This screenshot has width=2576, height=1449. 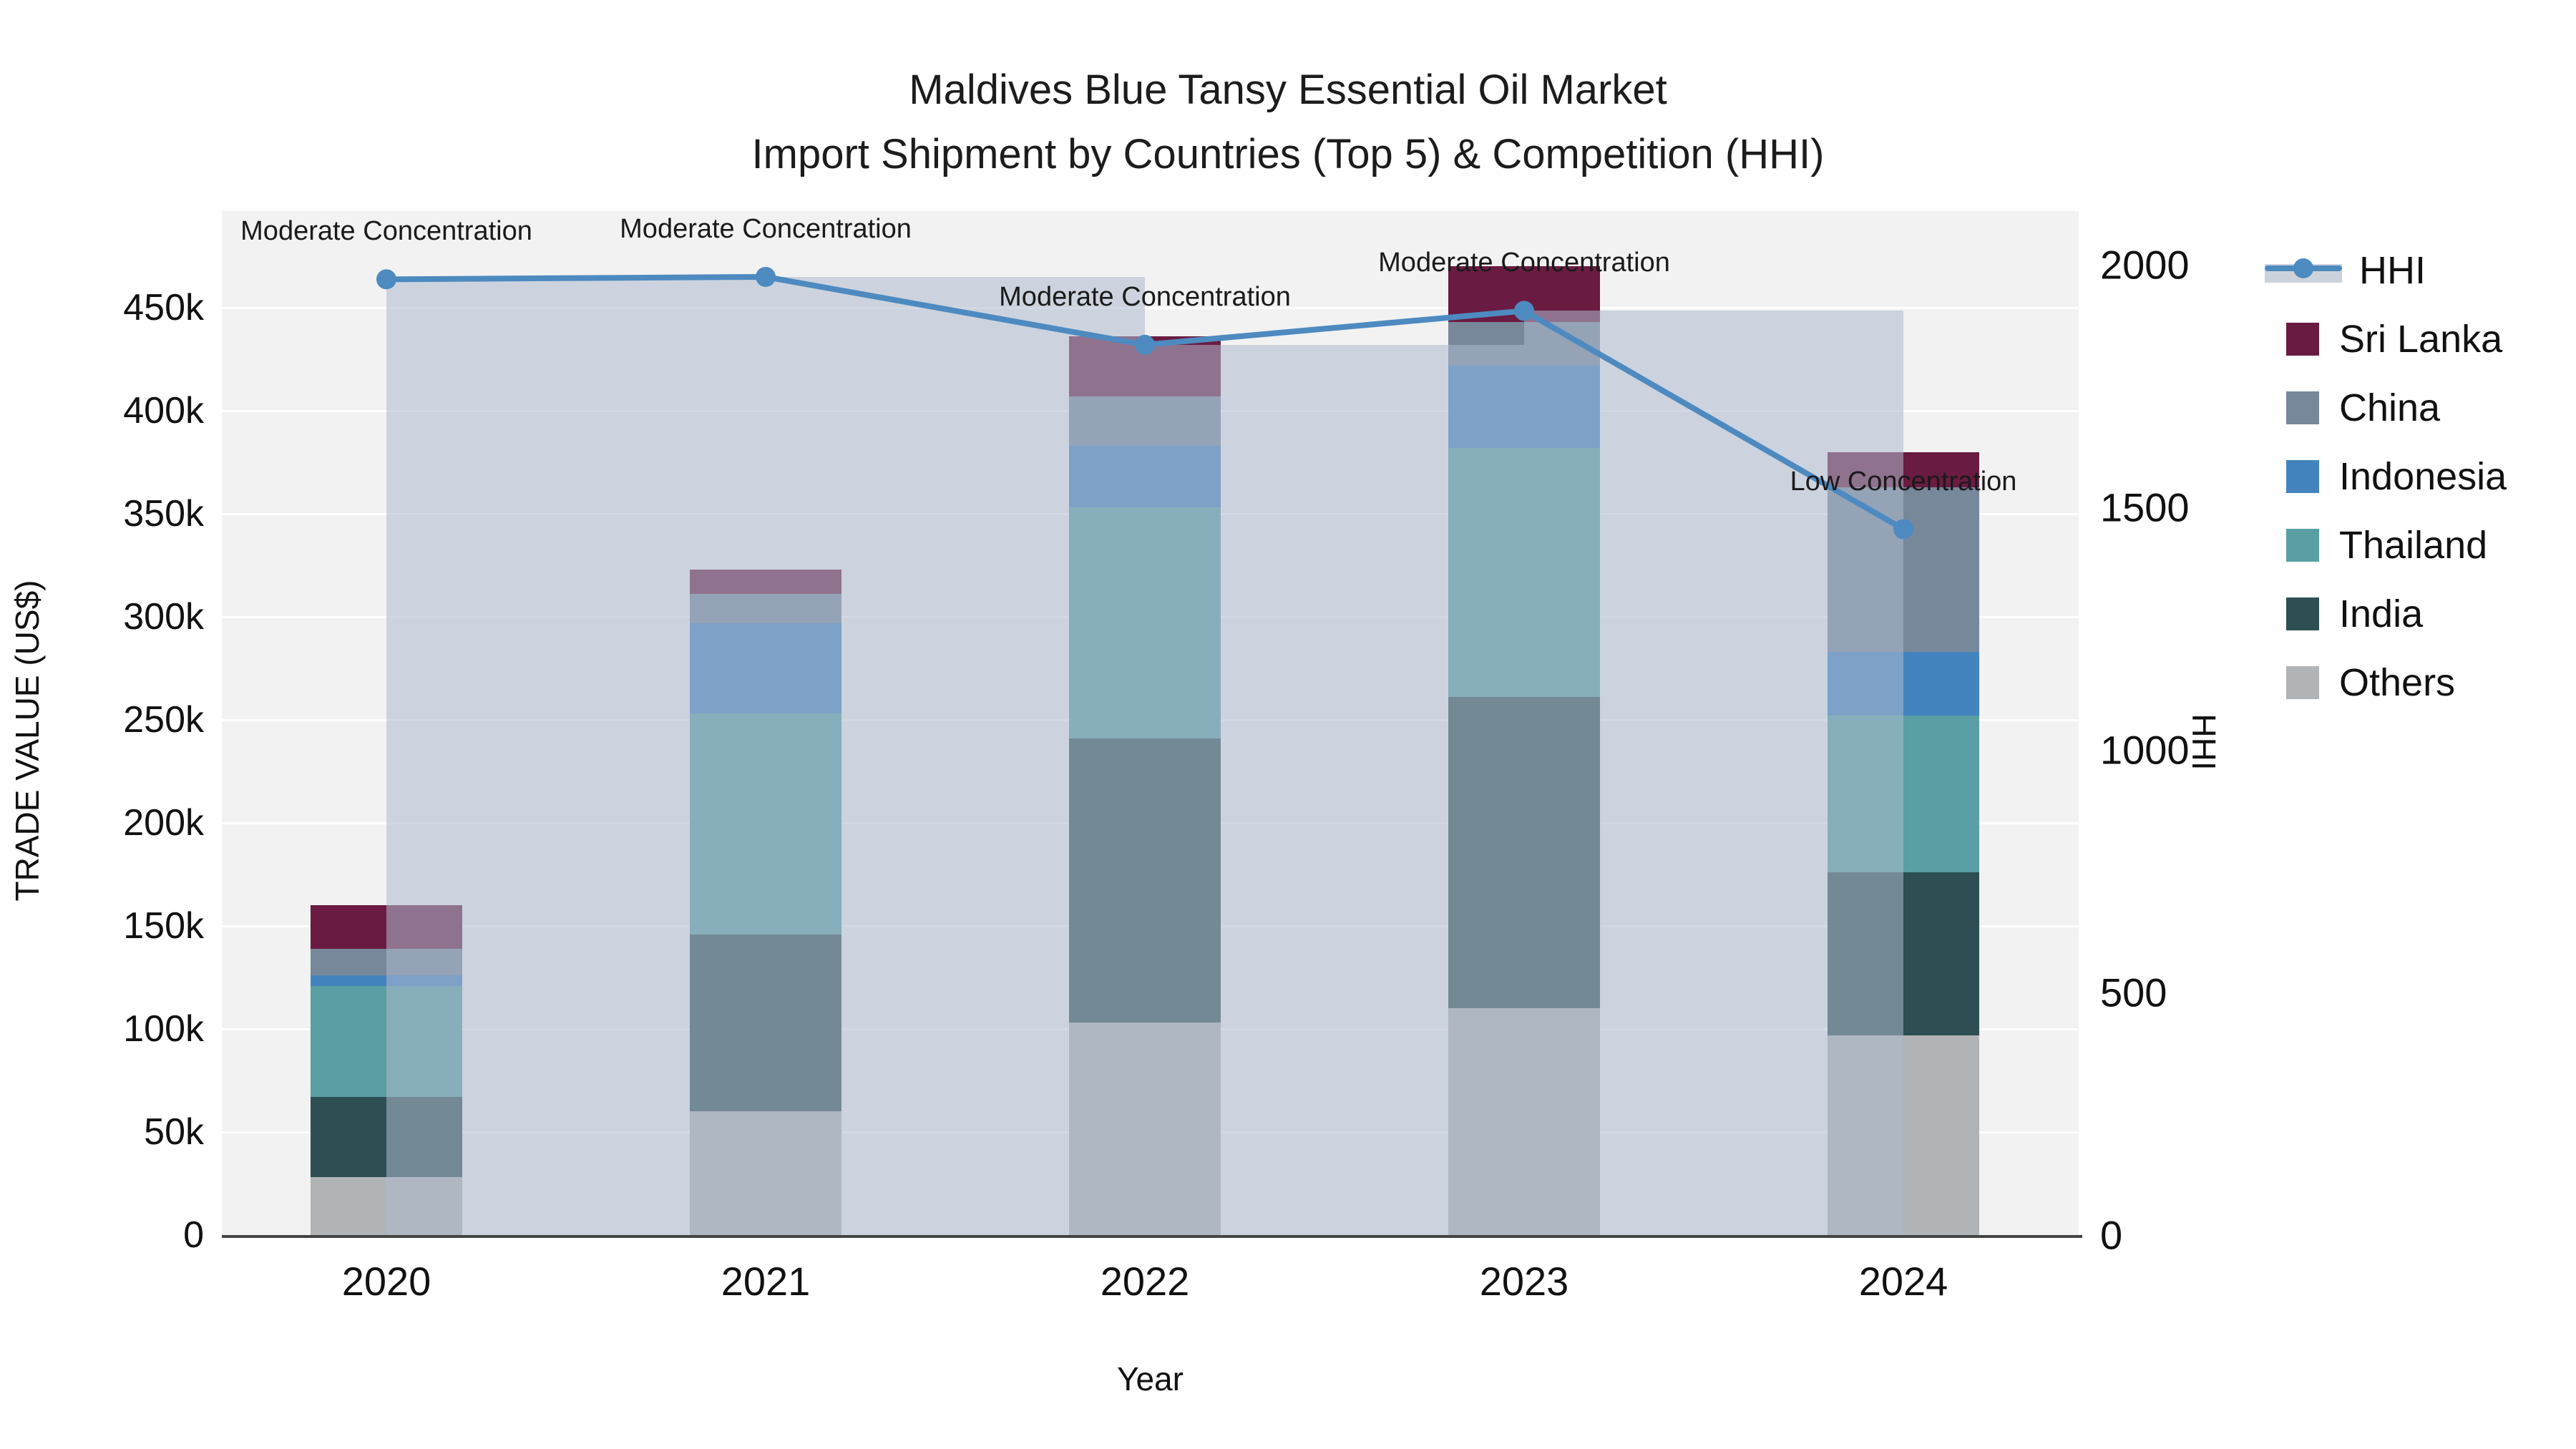 What do you see at coordinates (1145, 1281) in the screenshot?
I see `x-tick-2022: 2022` at bounding box center [1145, 1281].